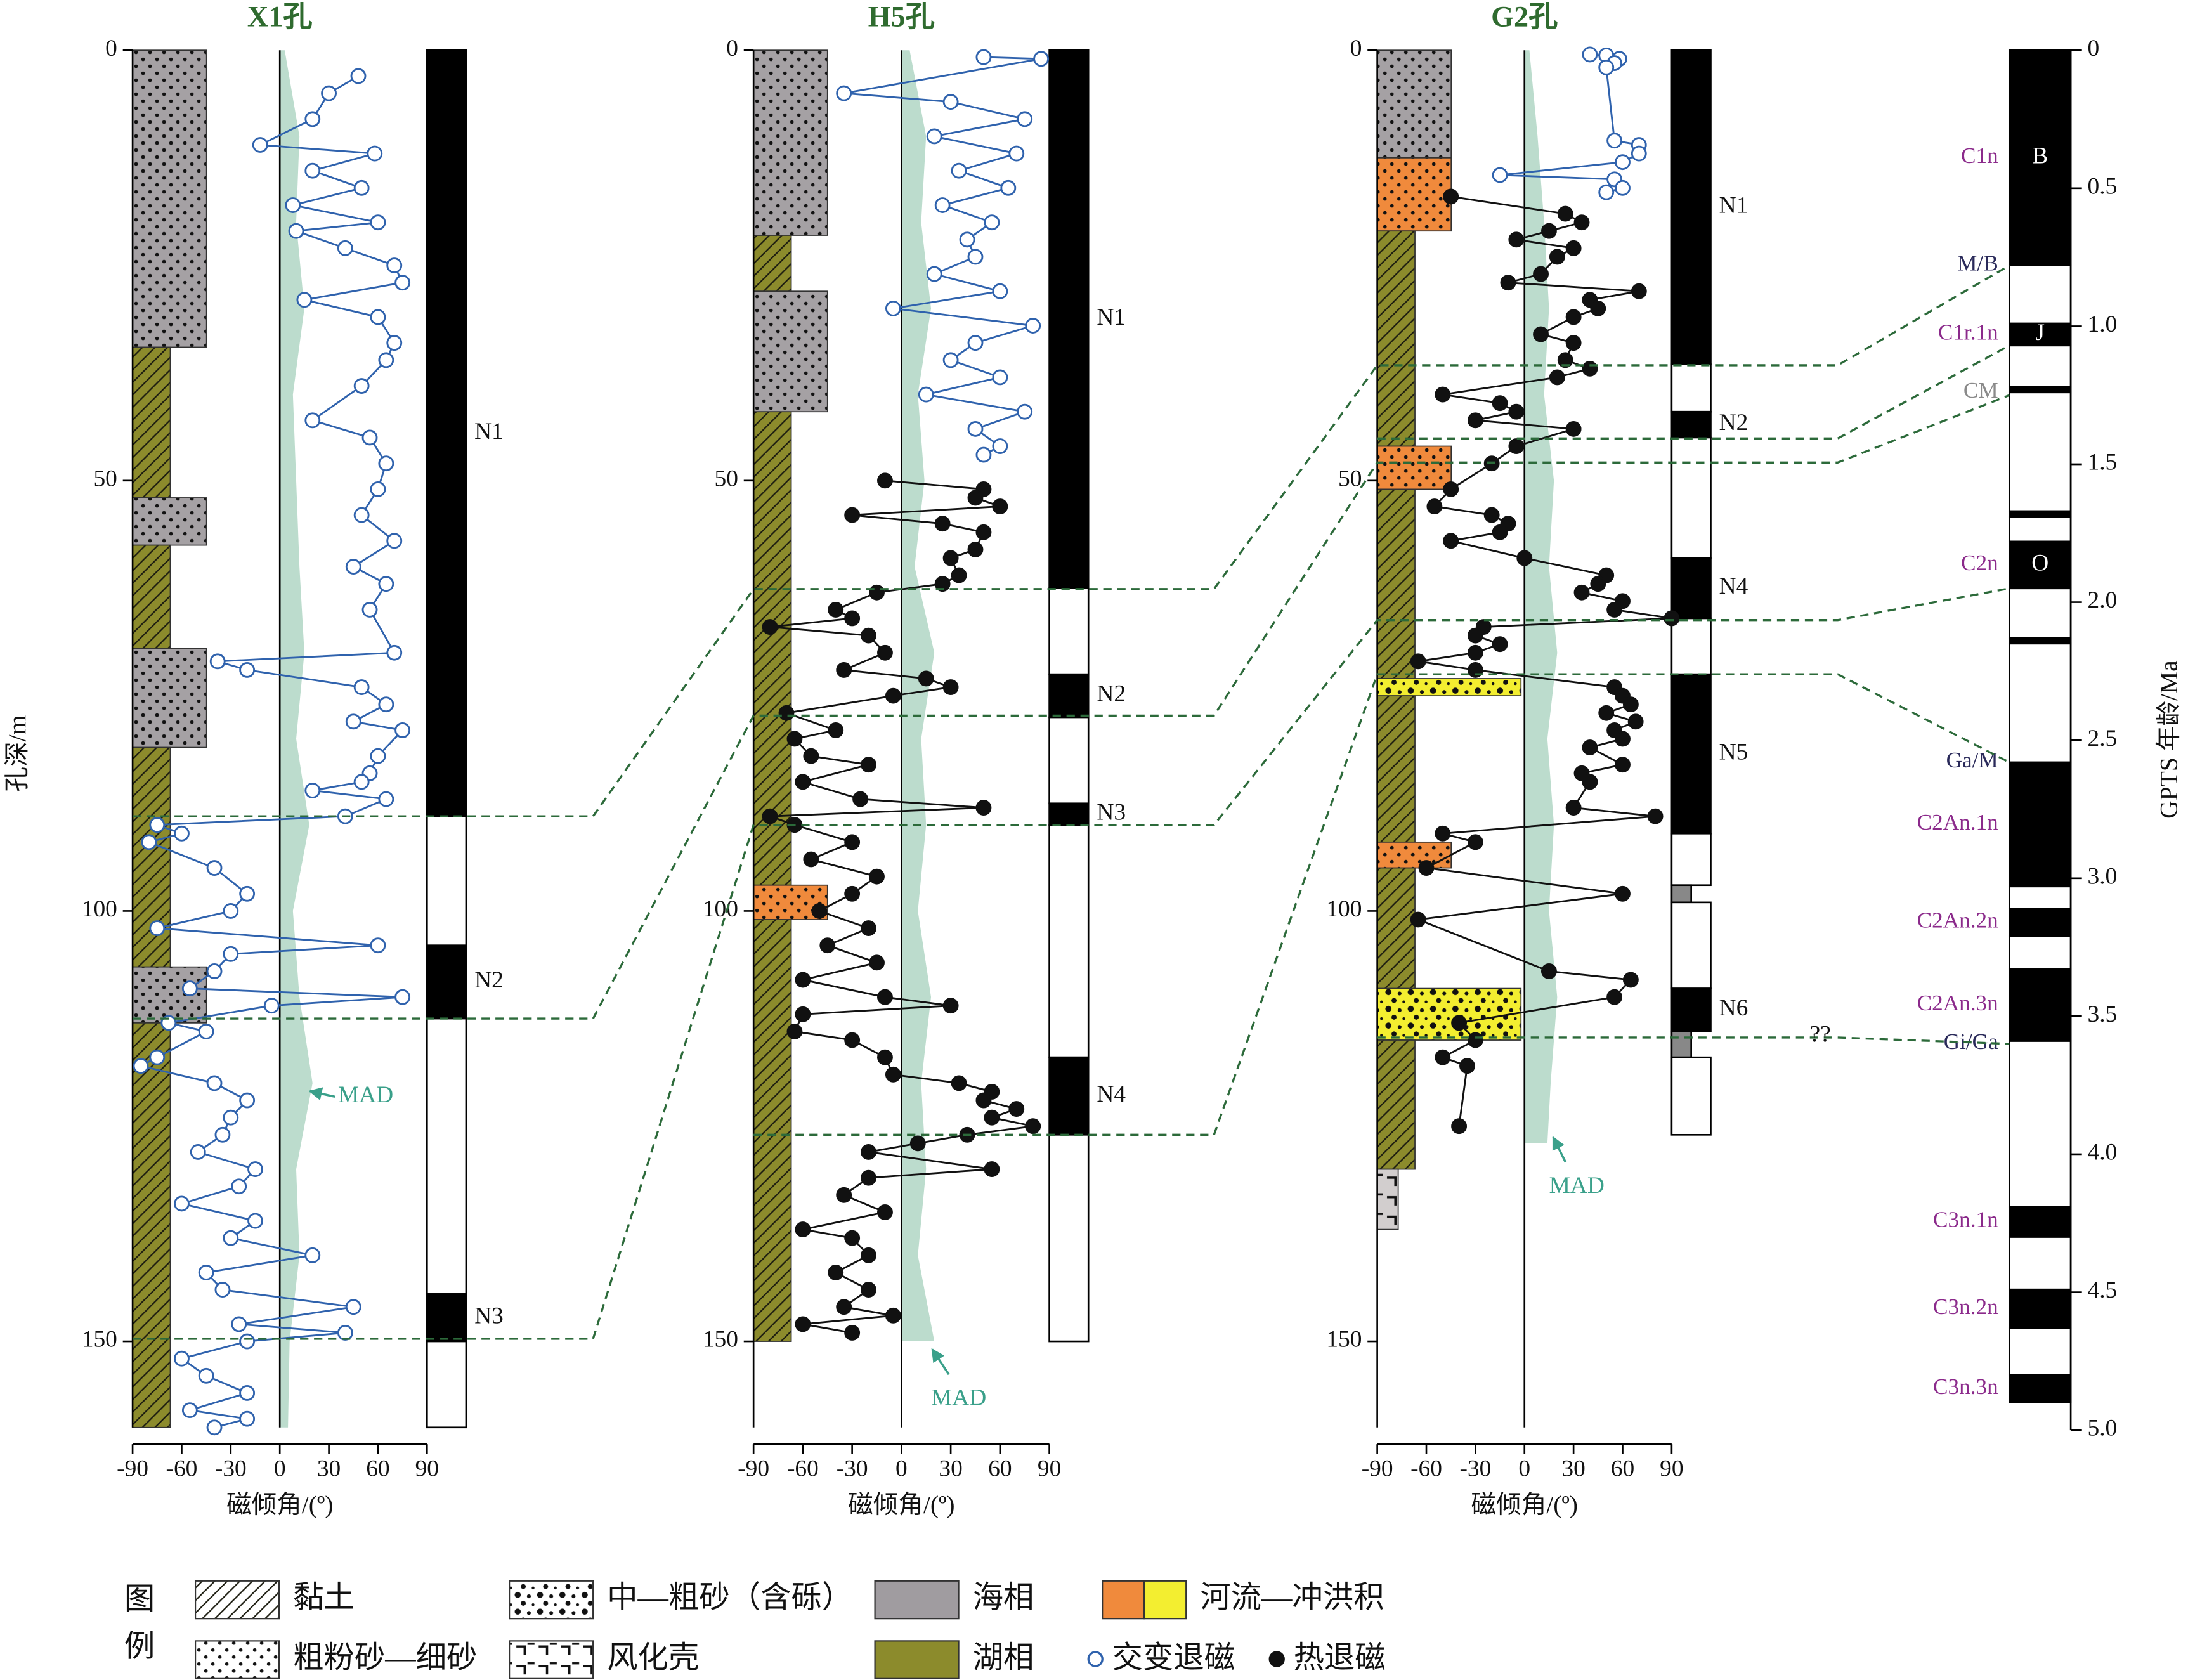 The width and height of the screenshot is (2188, 1680). Describe the element at coordinates (1426, 1469) in the screenshot. I see `x-tick-label: -60` at that location.